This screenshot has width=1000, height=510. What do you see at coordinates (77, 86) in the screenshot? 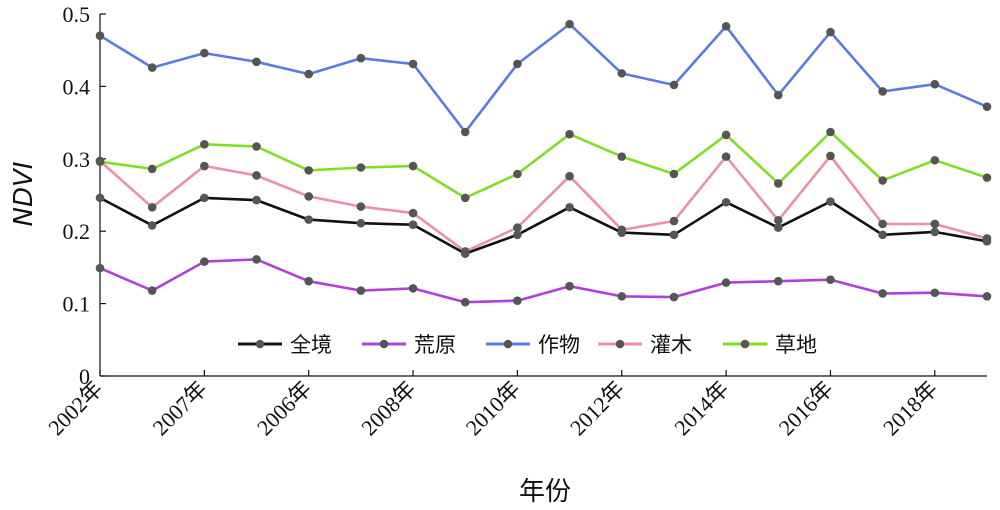
I see `y-tick-label: 0.4` at bounding box center [77, 86].